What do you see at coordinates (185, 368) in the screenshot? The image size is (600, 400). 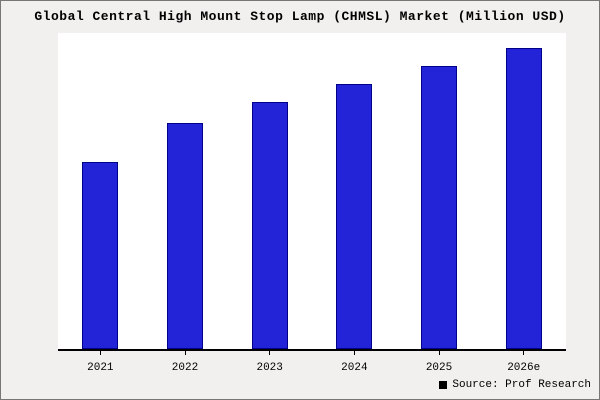 I see `x-label-2022: 2022` at bounding box center [185, 368].